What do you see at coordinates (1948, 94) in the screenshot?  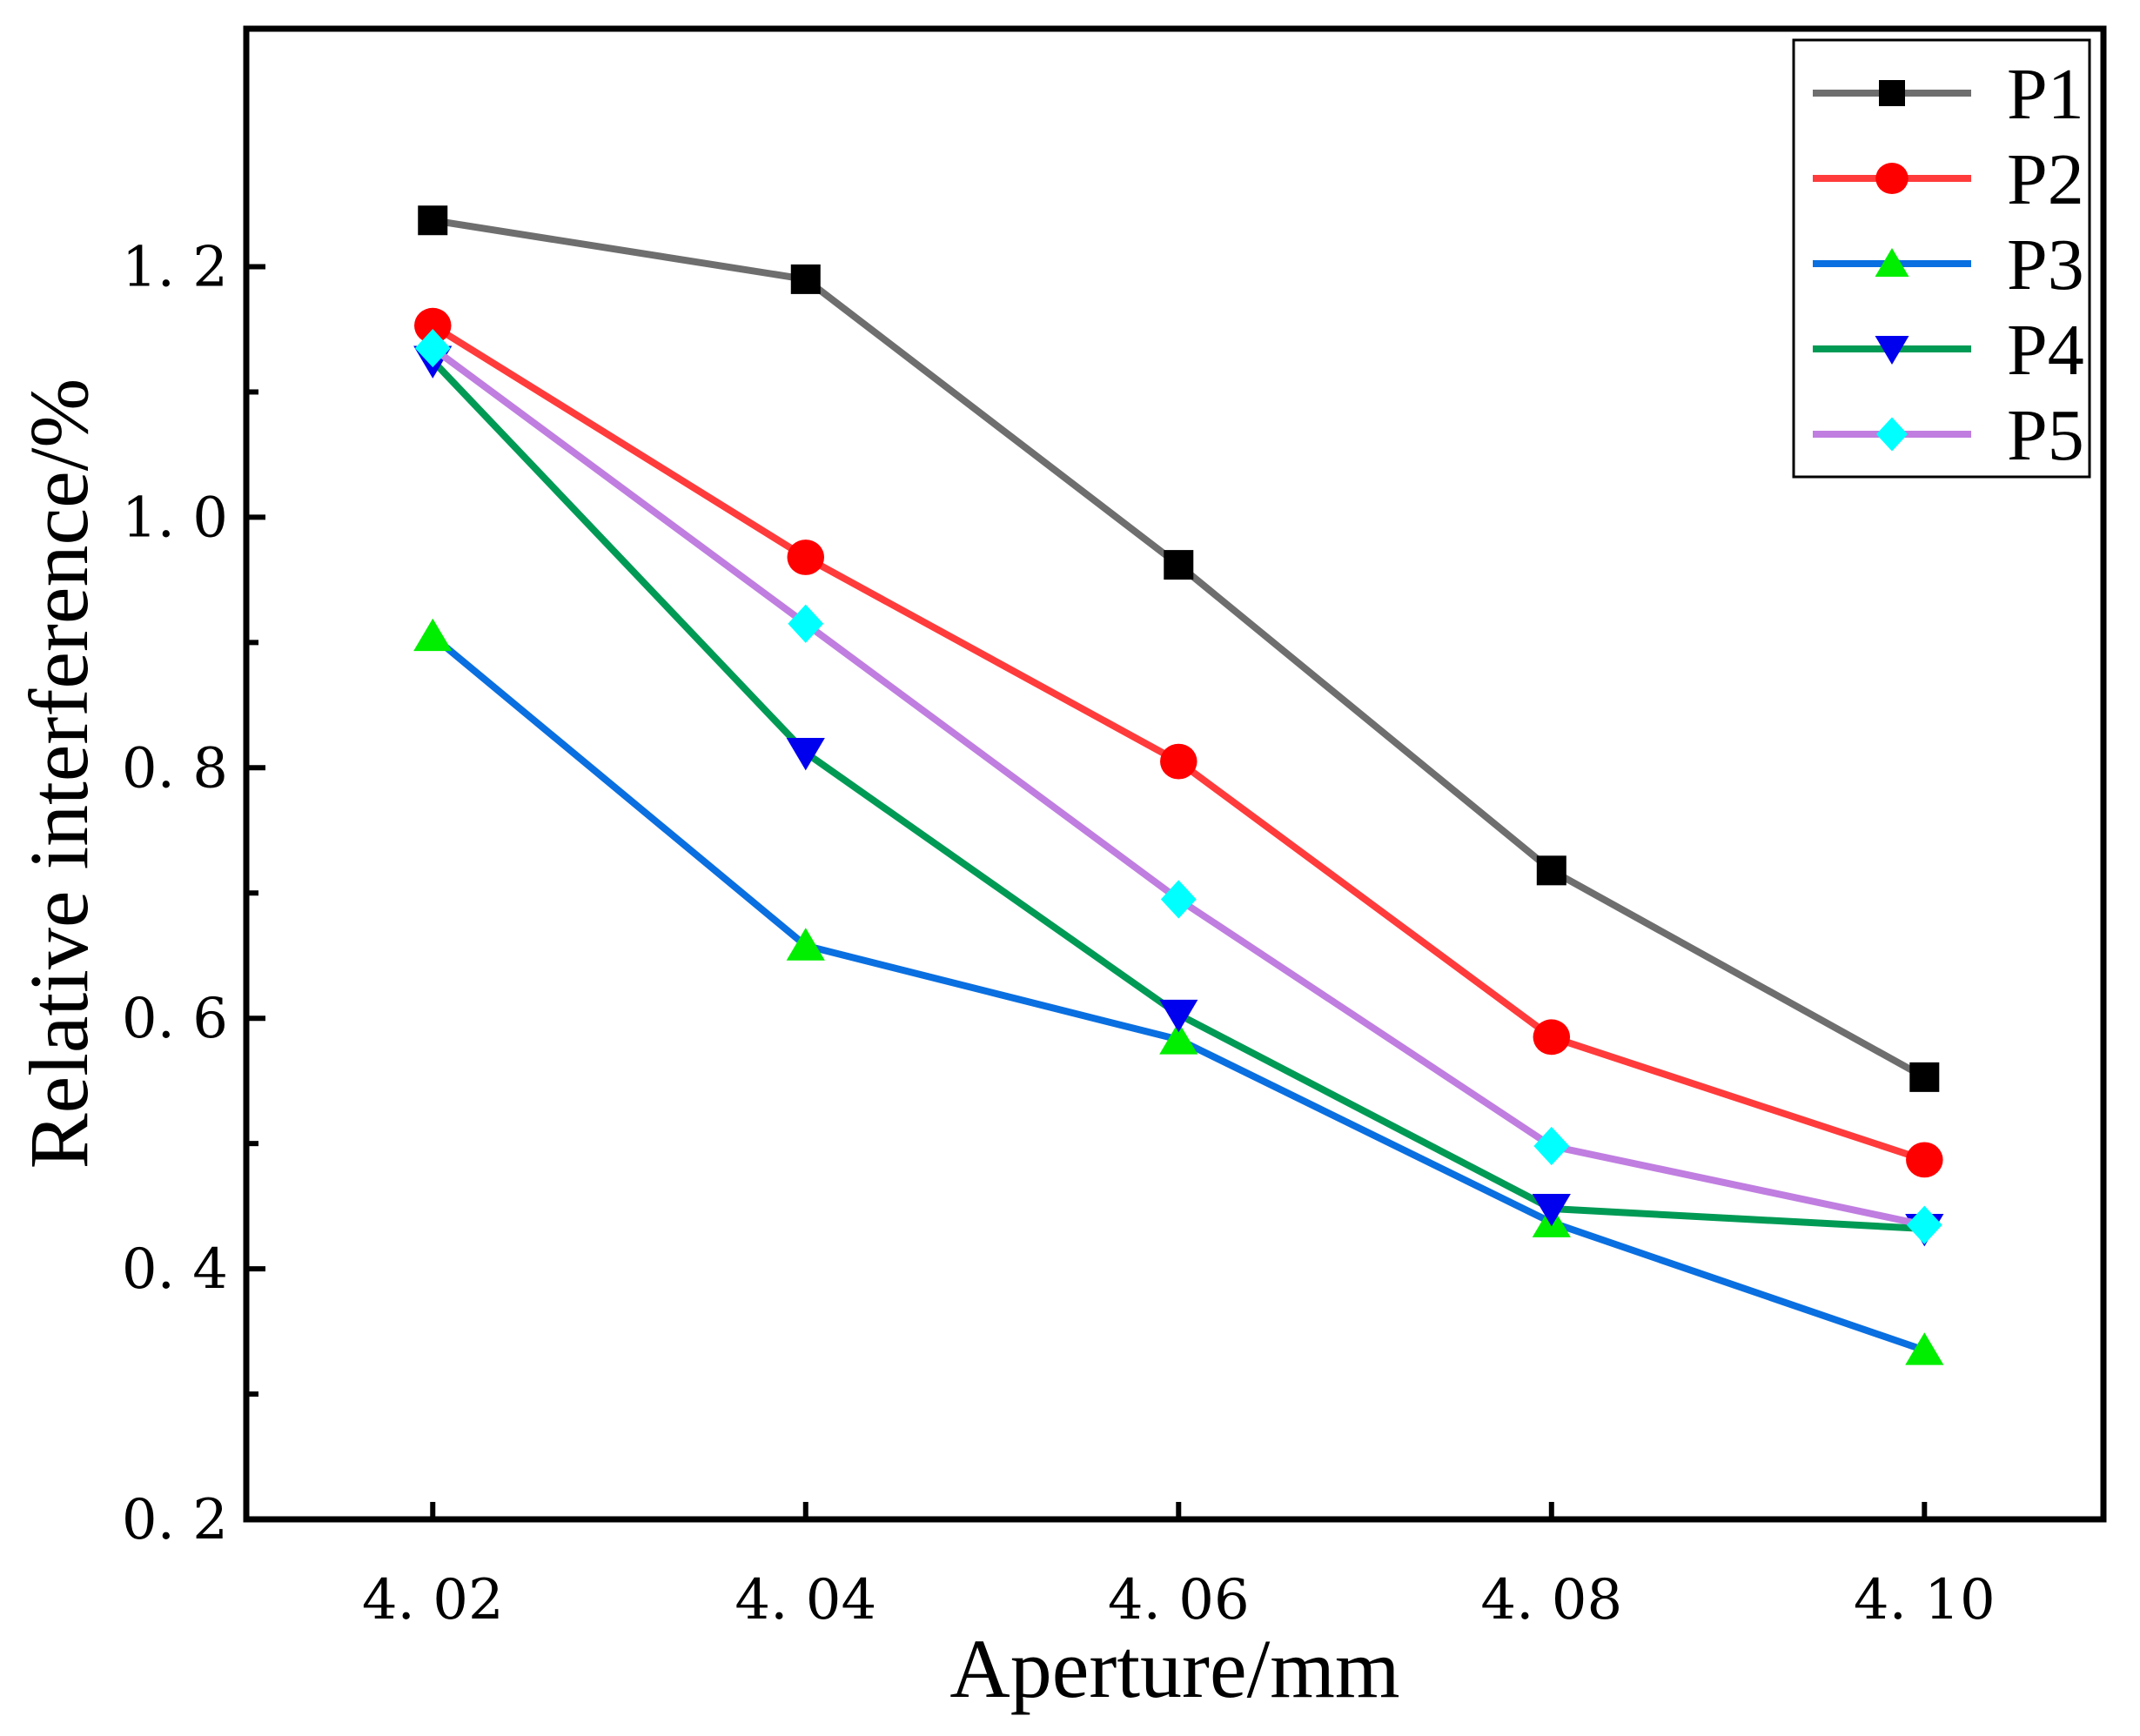 I see `legend-item-p1: P1` at bounding box center [1948, 94].